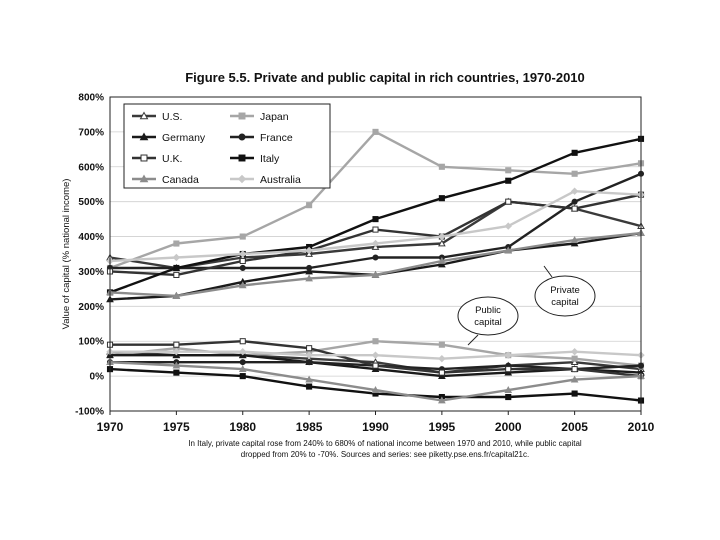 The height and width of the screenshot is (540, 720). I want to click on legend-label-france: France, so click(276, 138).